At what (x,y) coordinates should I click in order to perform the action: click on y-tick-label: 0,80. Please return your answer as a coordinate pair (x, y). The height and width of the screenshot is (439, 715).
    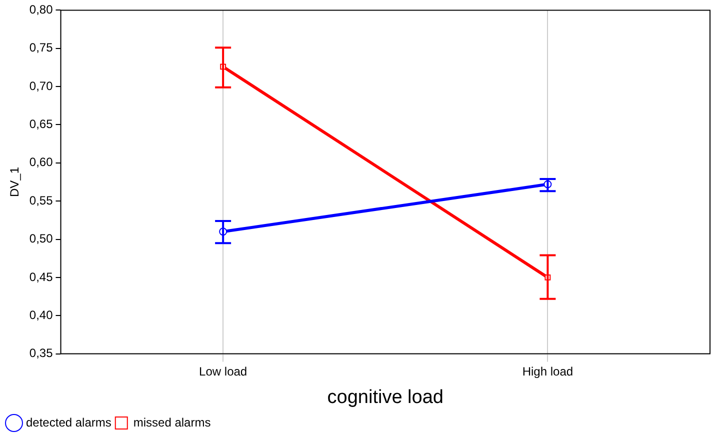
    Looking at the image, I should click on (41, 9).